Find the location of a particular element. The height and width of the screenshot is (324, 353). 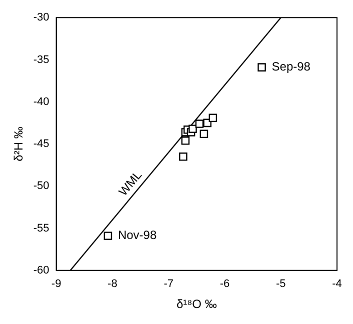

x-tick-label: -5 is located at coordinates (281, 284).